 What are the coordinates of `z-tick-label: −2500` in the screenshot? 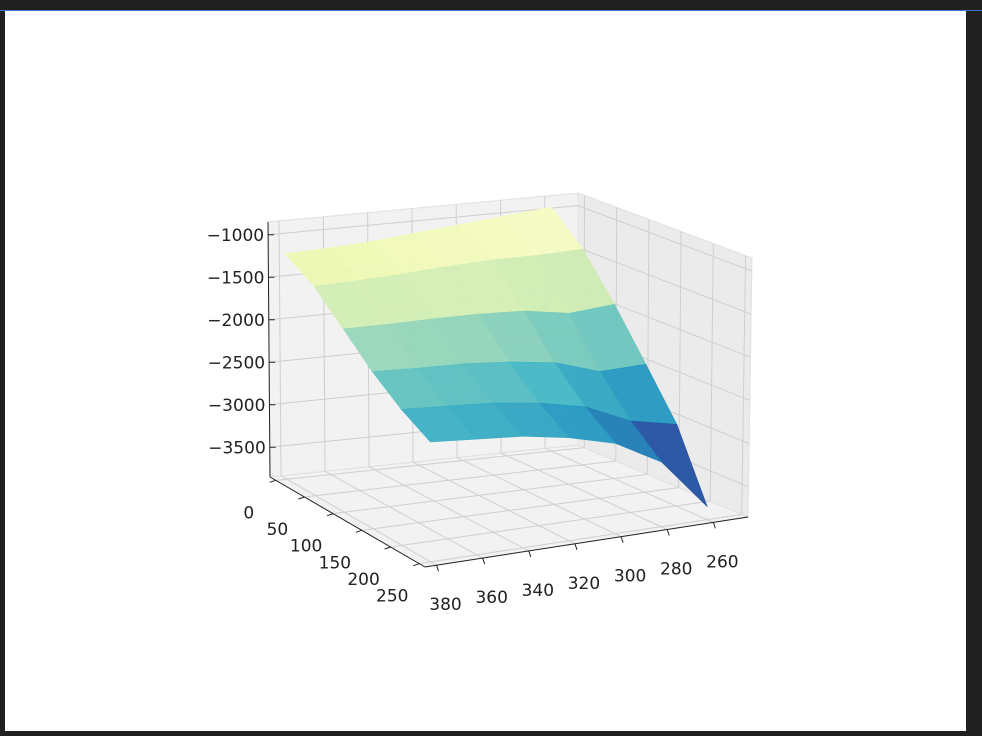 It's located at (237, 363).